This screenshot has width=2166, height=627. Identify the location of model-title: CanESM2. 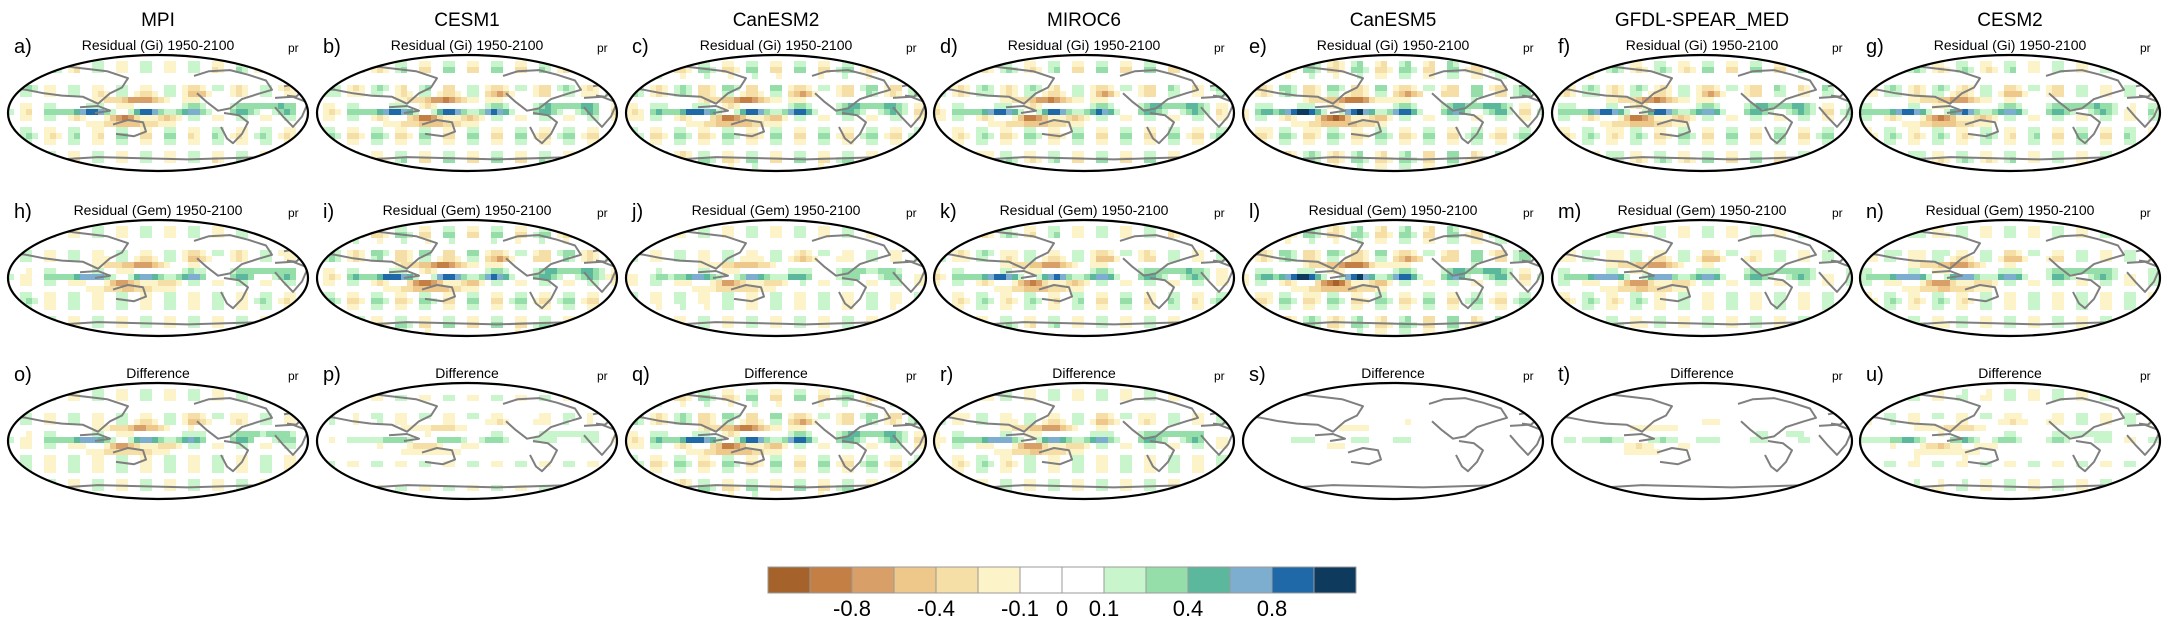
(776, 20).